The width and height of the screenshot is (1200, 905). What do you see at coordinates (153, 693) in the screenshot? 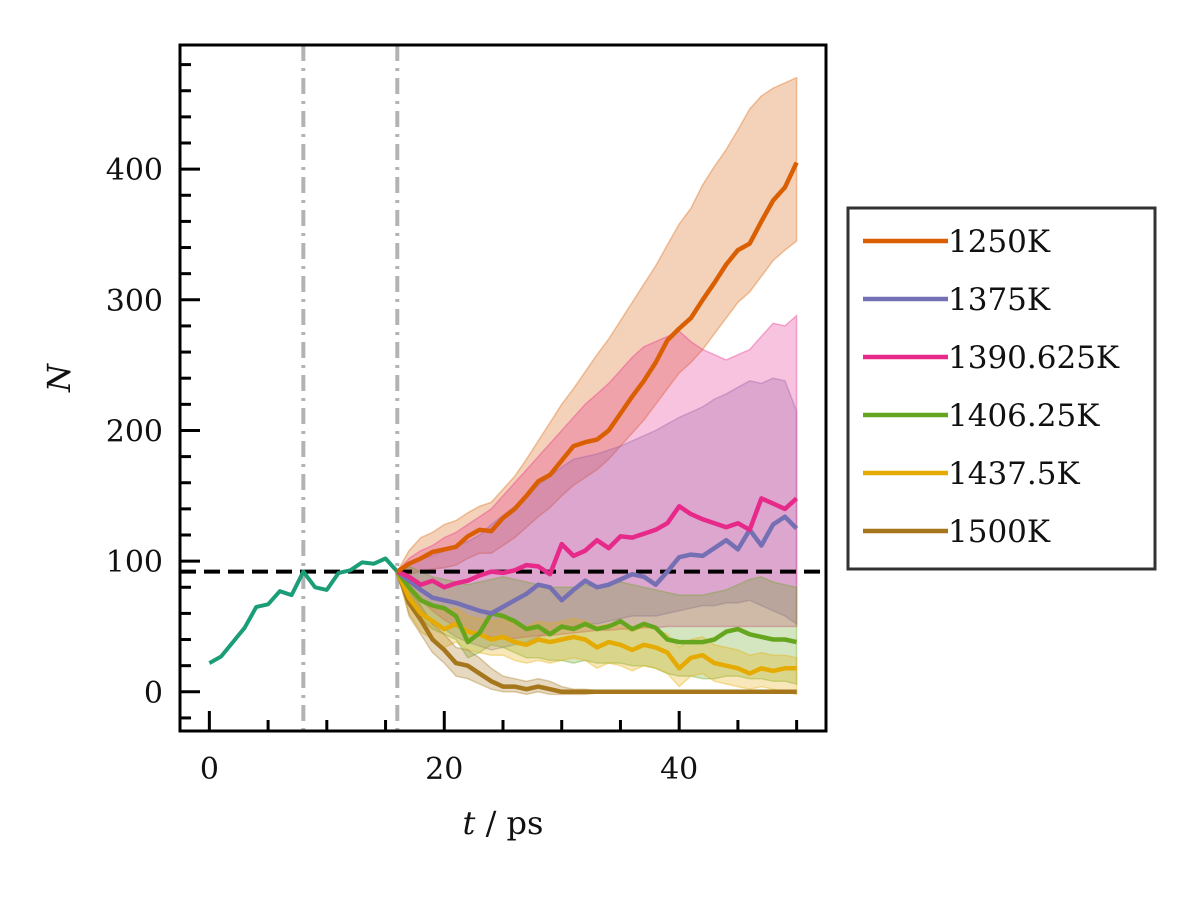
I see `y-tick-label: 0` at bounding box center [153, 693].